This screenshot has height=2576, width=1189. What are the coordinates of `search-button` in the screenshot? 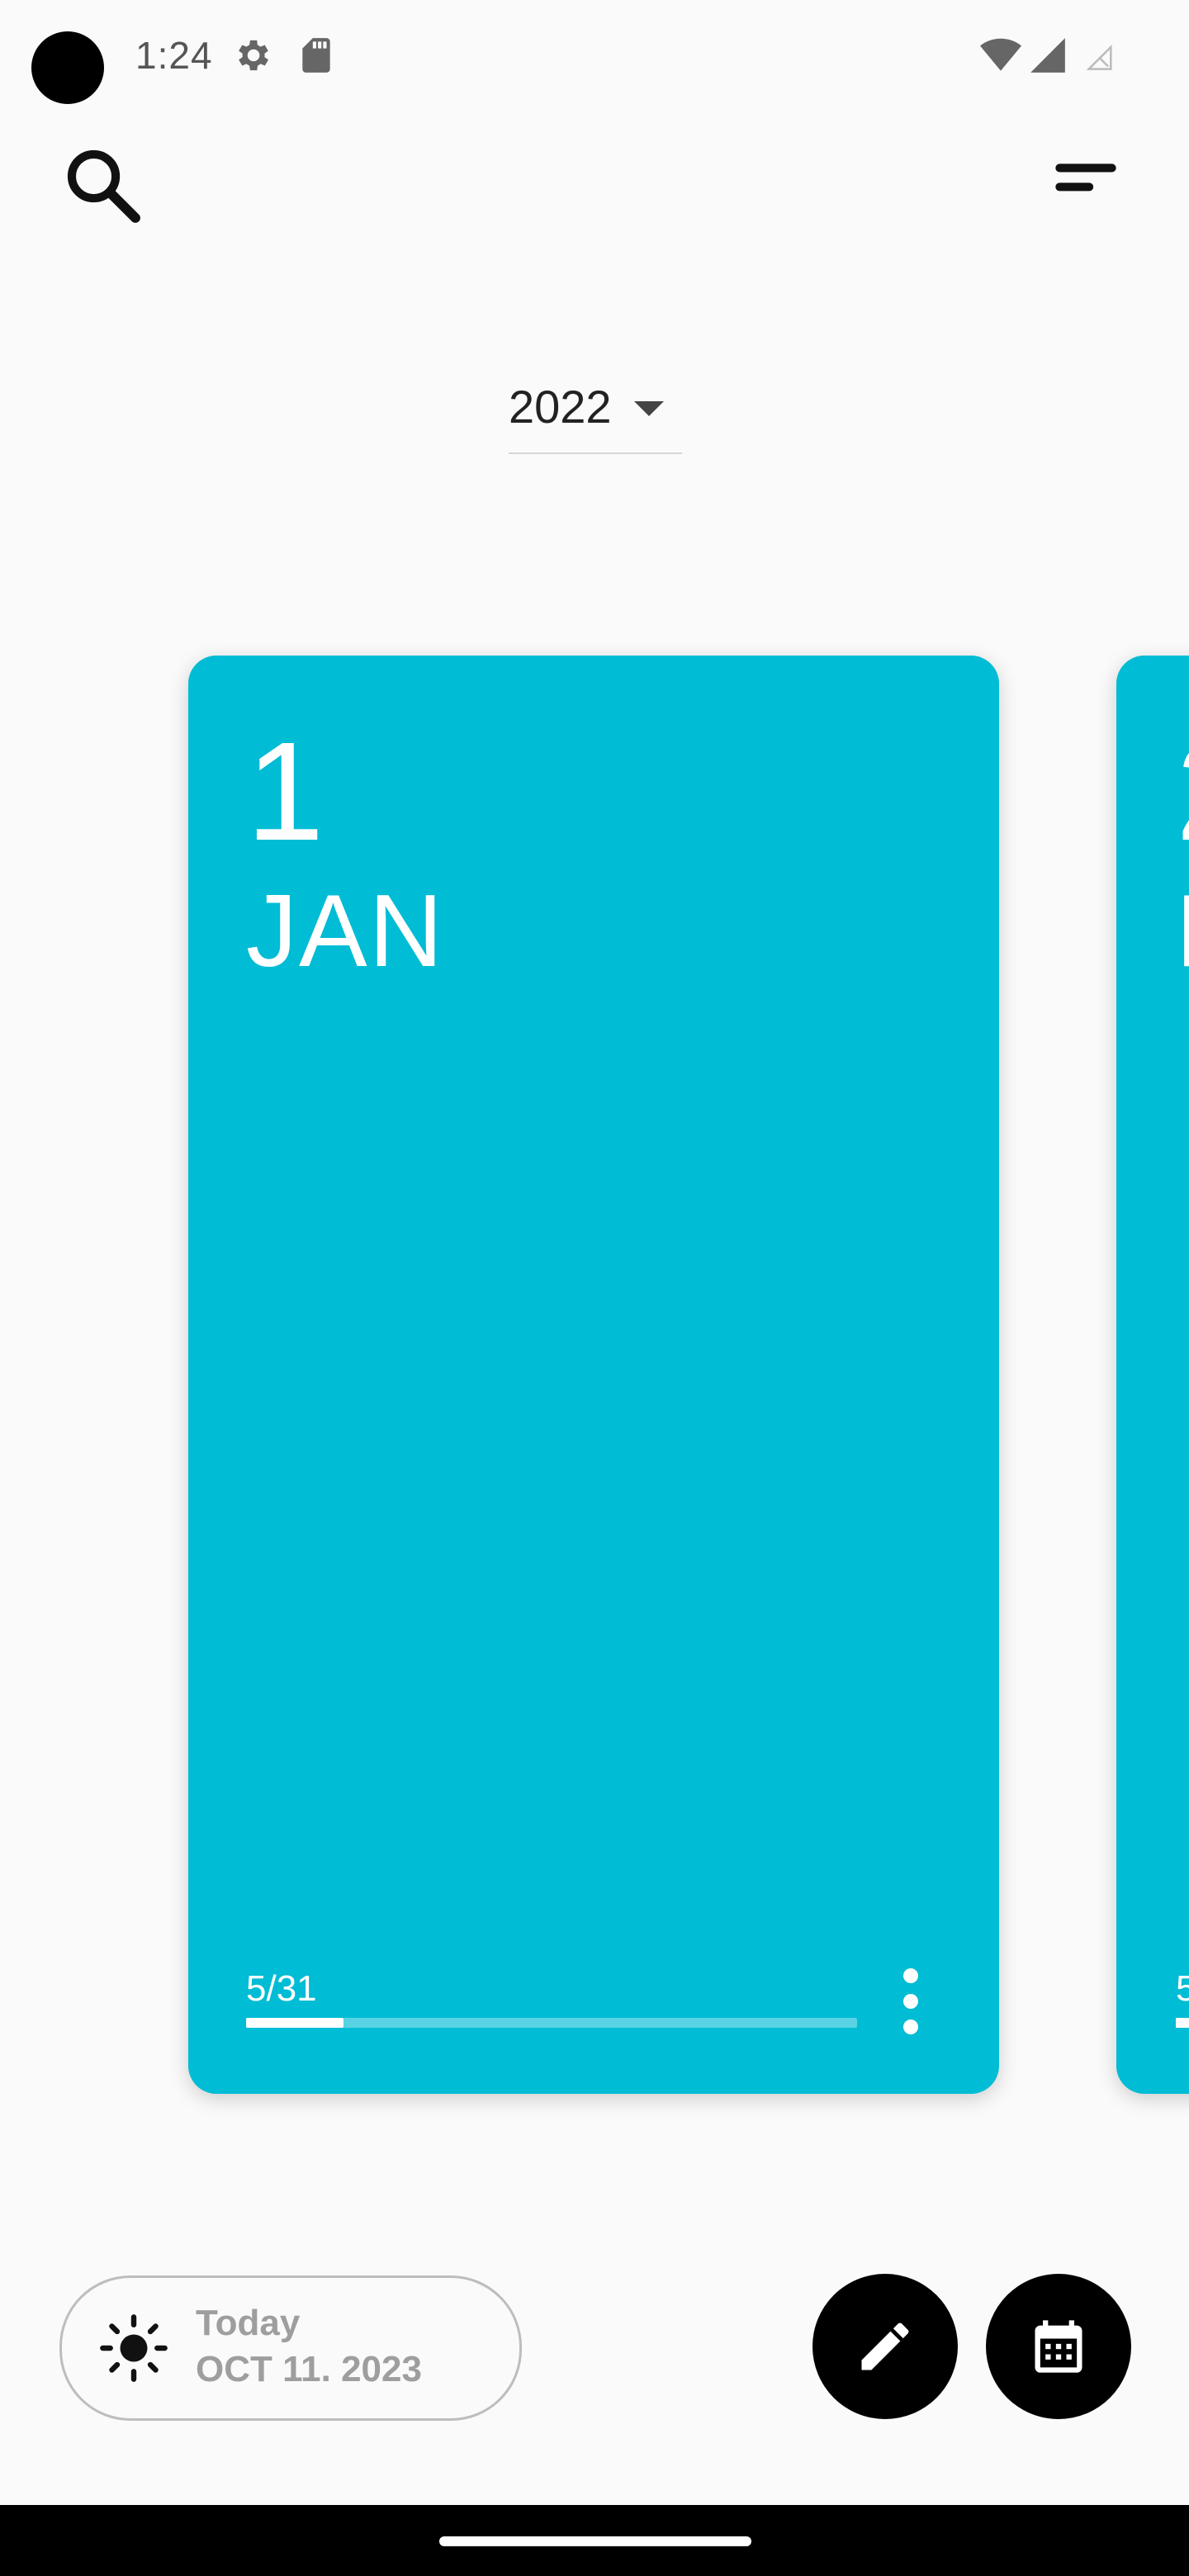 It's located at (103, 185).